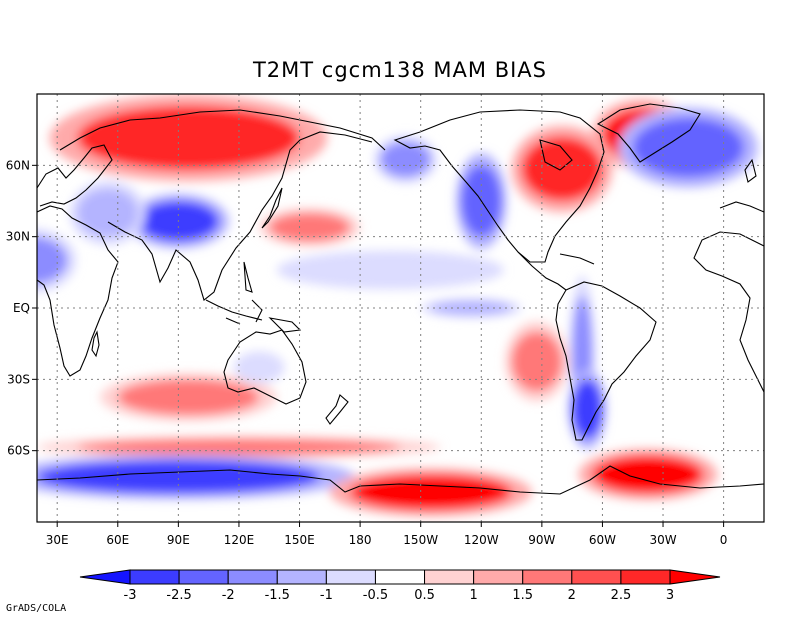 This screenshot has width=800, height=618. What do you see at coordinates (400, 586) in the screenshot?
I see `colorbar: -3 -2.5 -2 -1.5 -1 -0.5 0.5 1 1.5 2 2.5 3` at bounding box center [400, 586].